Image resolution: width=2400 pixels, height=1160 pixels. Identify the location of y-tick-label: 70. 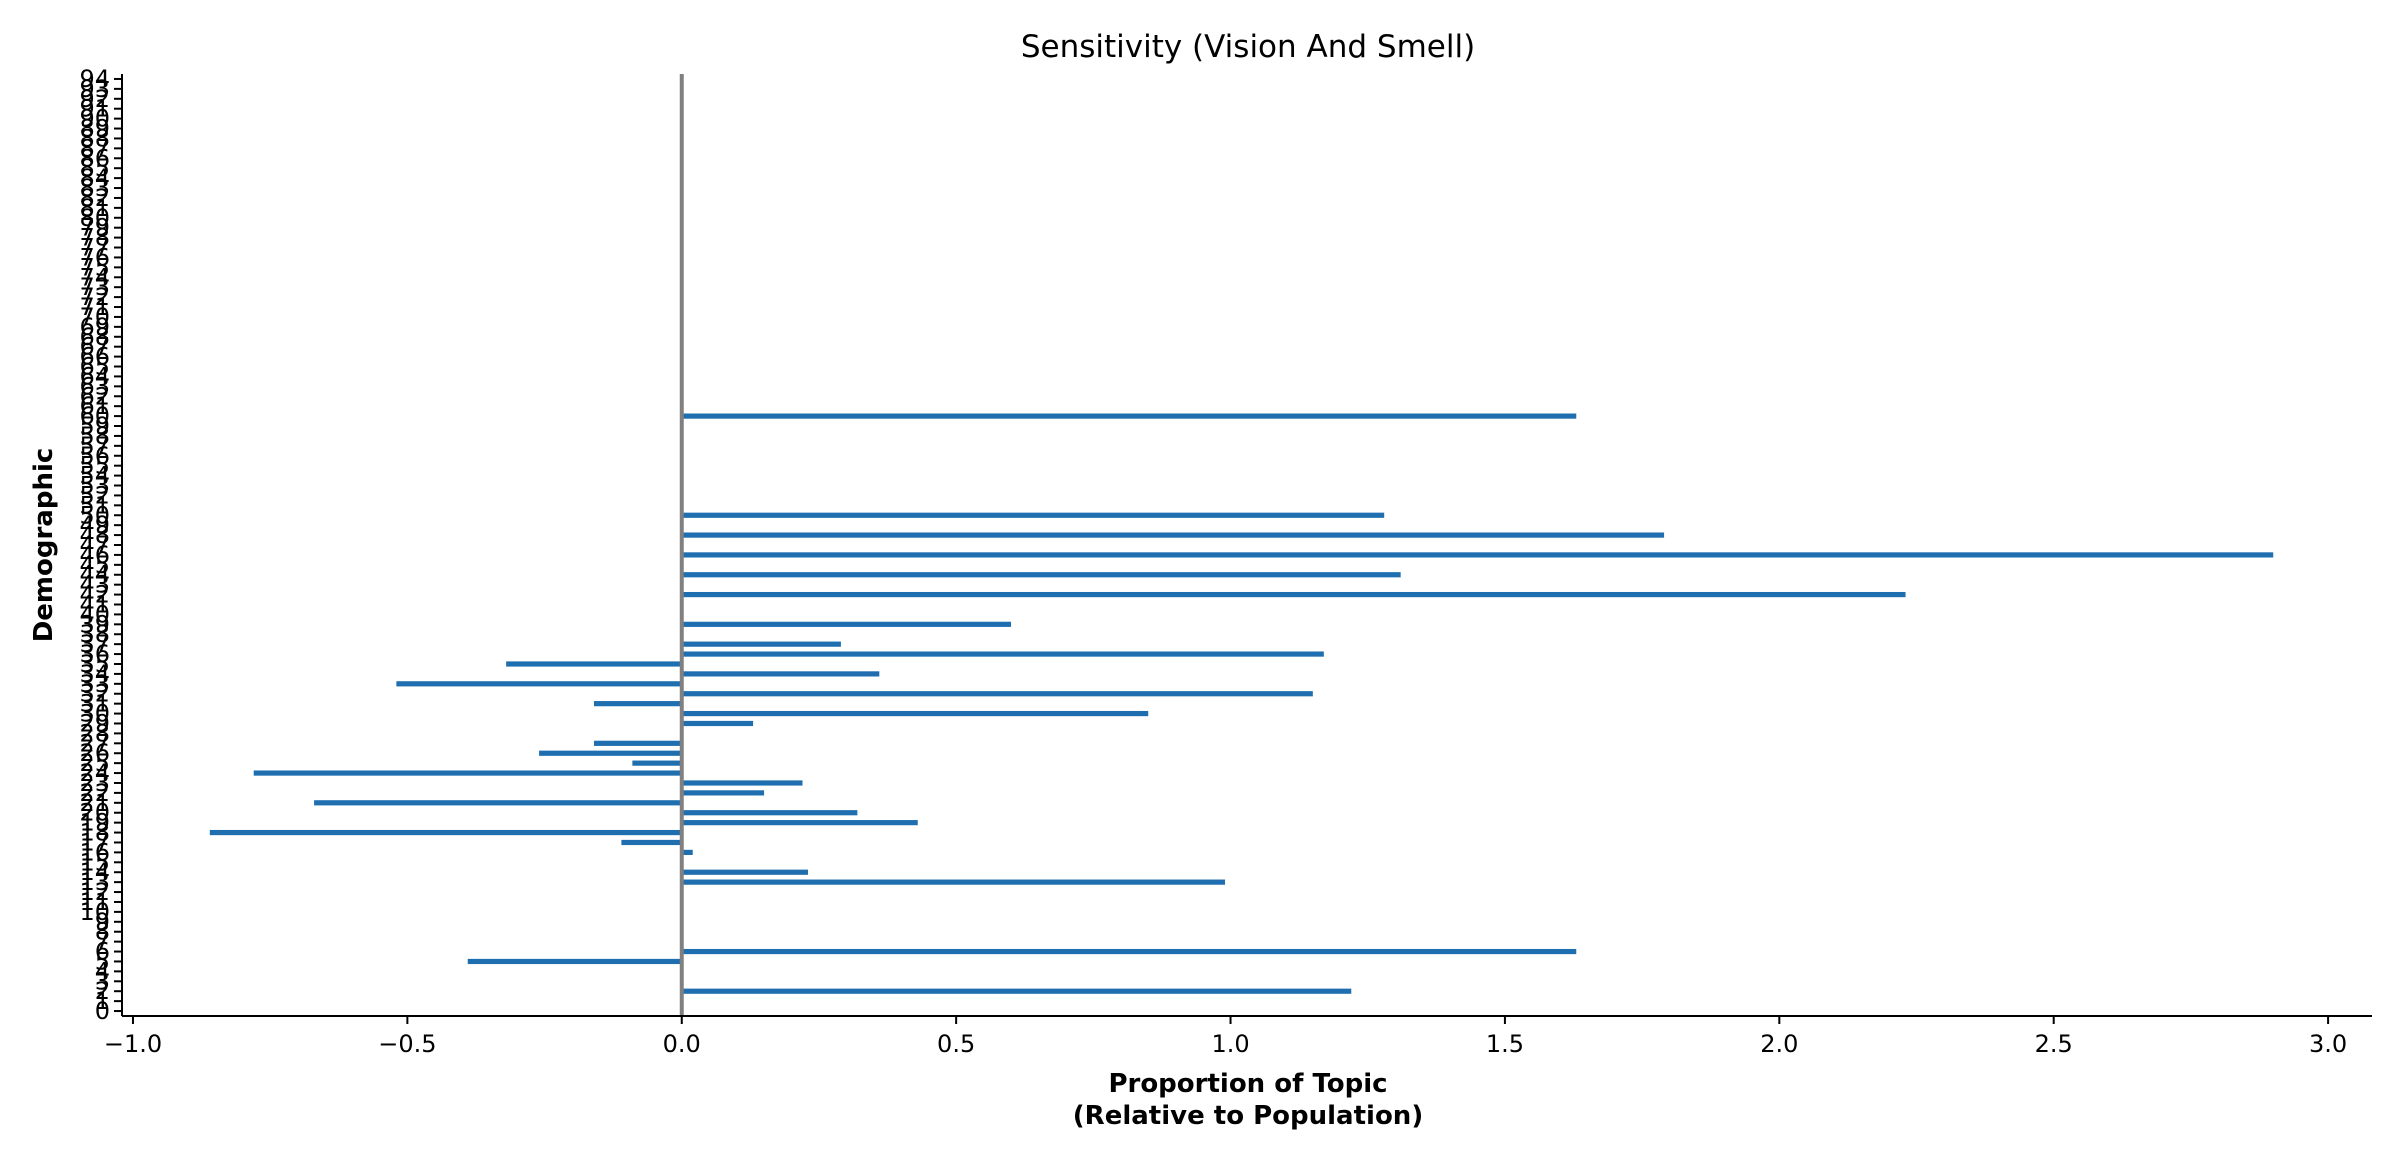
(94, 317).